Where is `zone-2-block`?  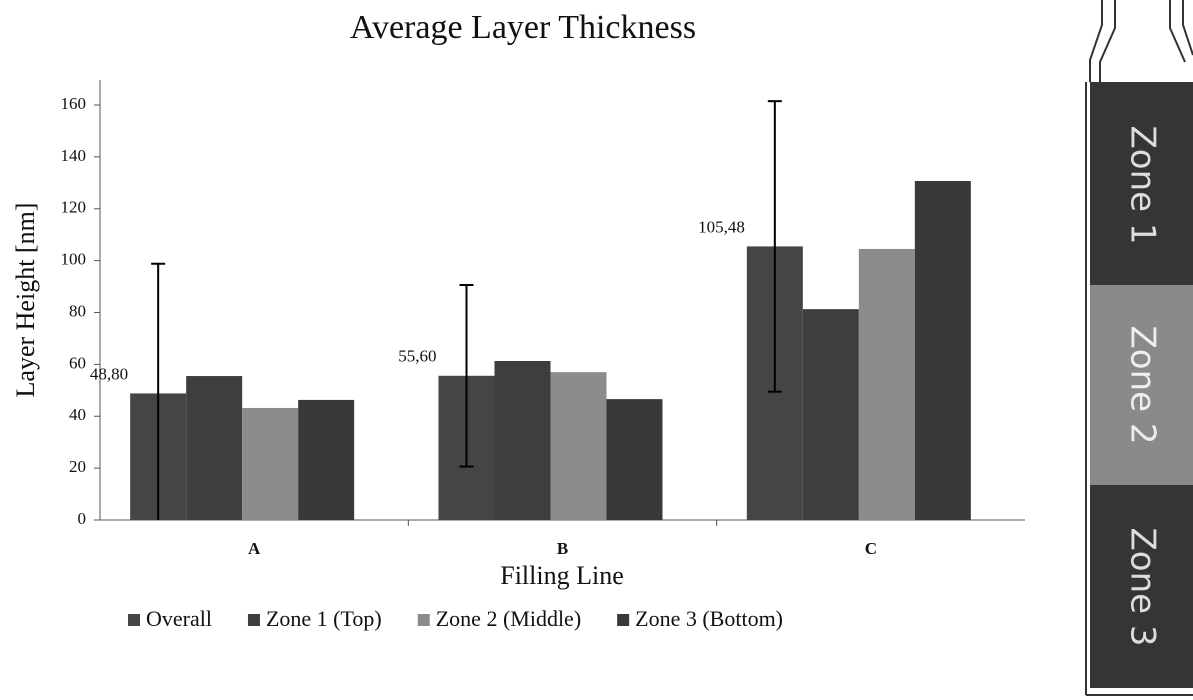
zone-2-block is located at coordinates (1141, 385).